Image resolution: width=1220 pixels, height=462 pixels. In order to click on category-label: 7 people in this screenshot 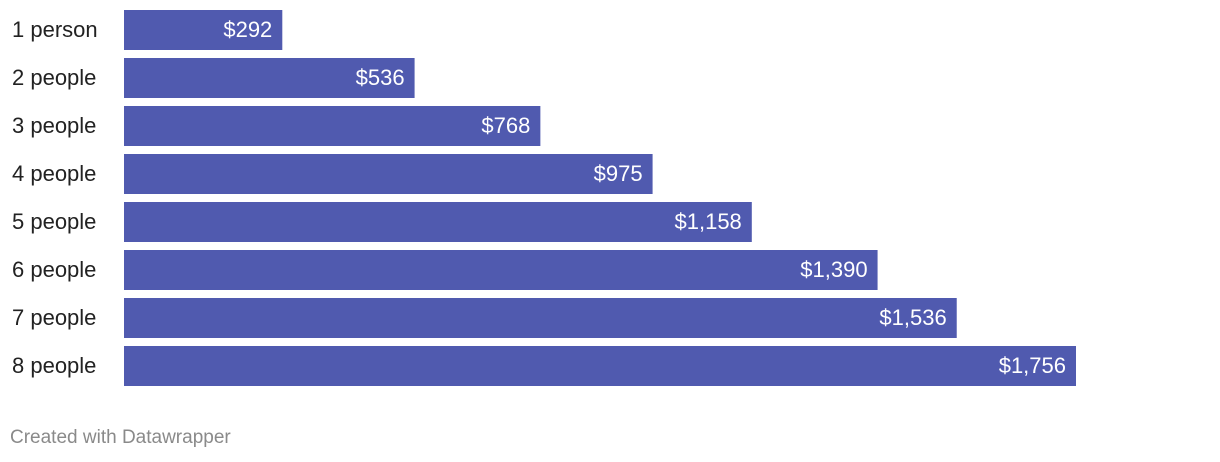, I will do `click(54, 317)`.